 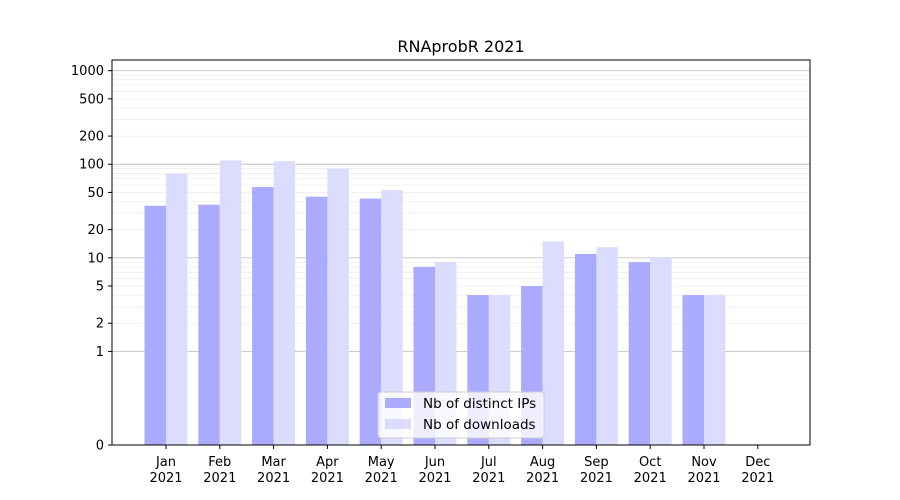 What do you see at coordinates (87, 71) in the screenshot?
I see `y-tick-label: 1000` at bounding box center [87, 71].